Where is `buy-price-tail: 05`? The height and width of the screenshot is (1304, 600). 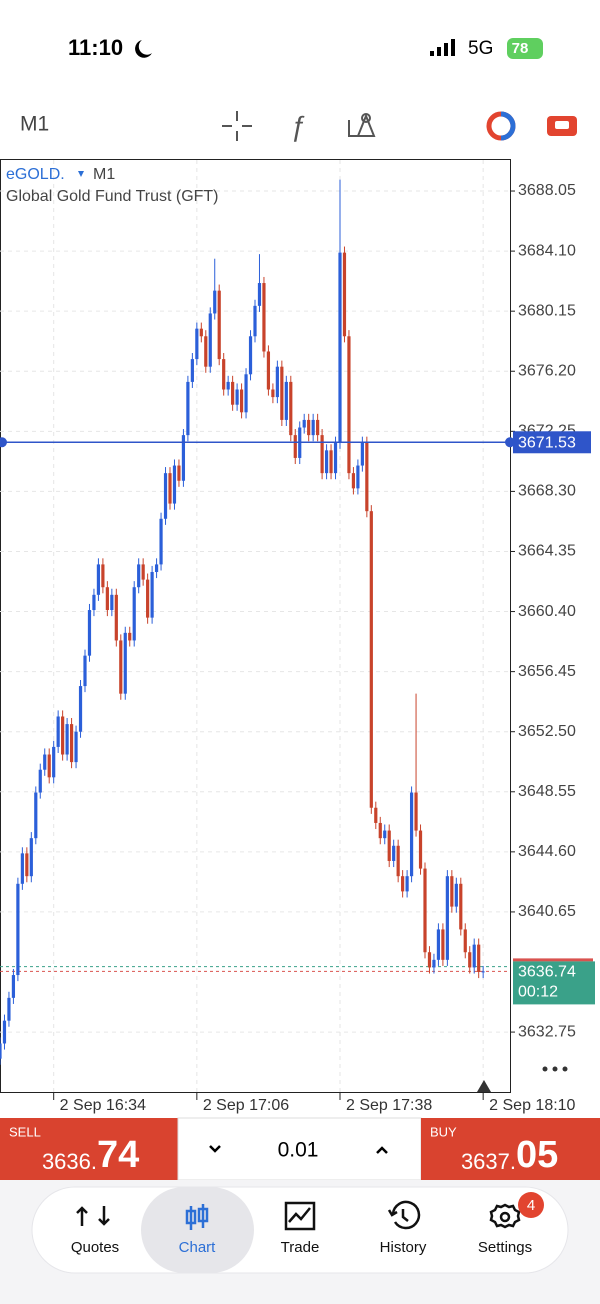
buy-price-tail: 05 is located at coordinates (537, 1155).